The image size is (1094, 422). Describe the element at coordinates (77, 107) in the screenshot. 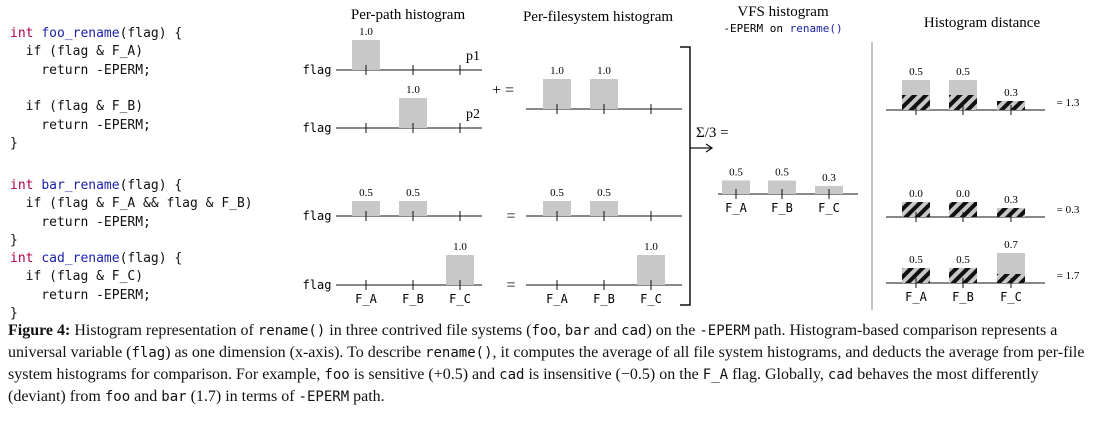

I see `code-line-foo: if (flag & F_B)` at that location.